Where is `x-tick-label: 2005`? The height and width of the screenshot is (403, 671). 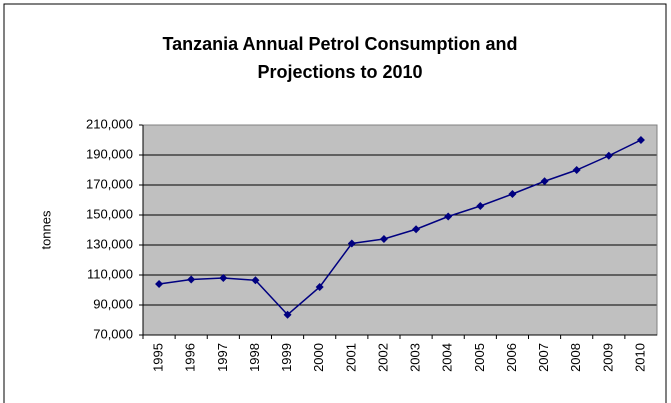
x-tick-label: 2005 is located at coordinates (479, 357).